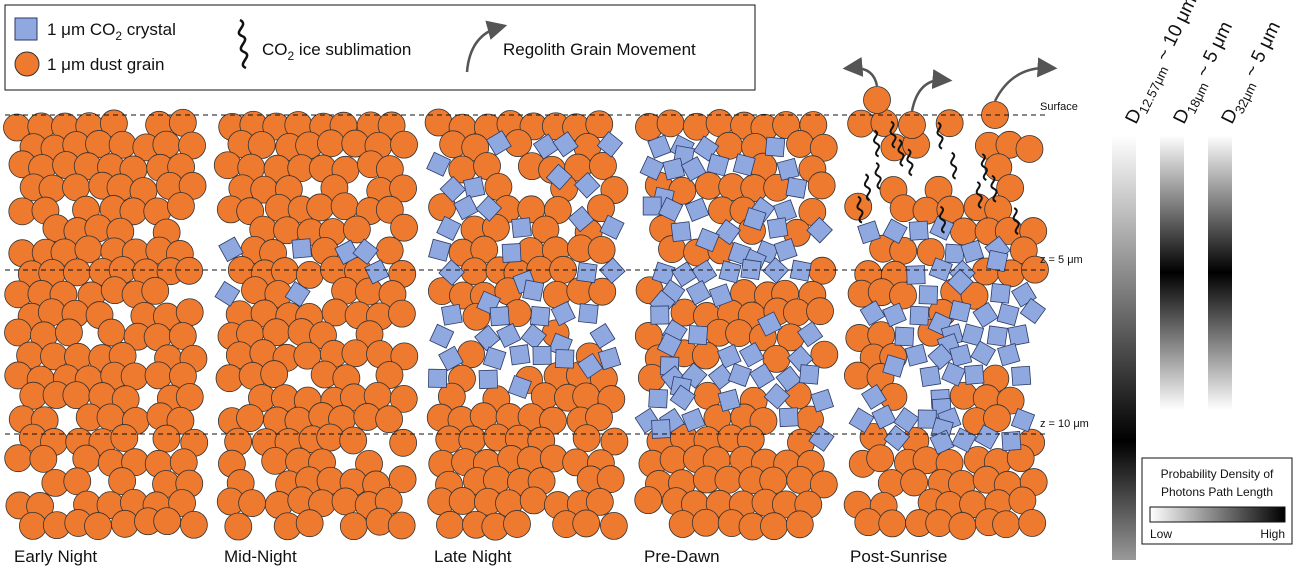 The height and width of the screenshot is (570, 1304). I want to click on colorbar-low: Low, so click(1161, 534).